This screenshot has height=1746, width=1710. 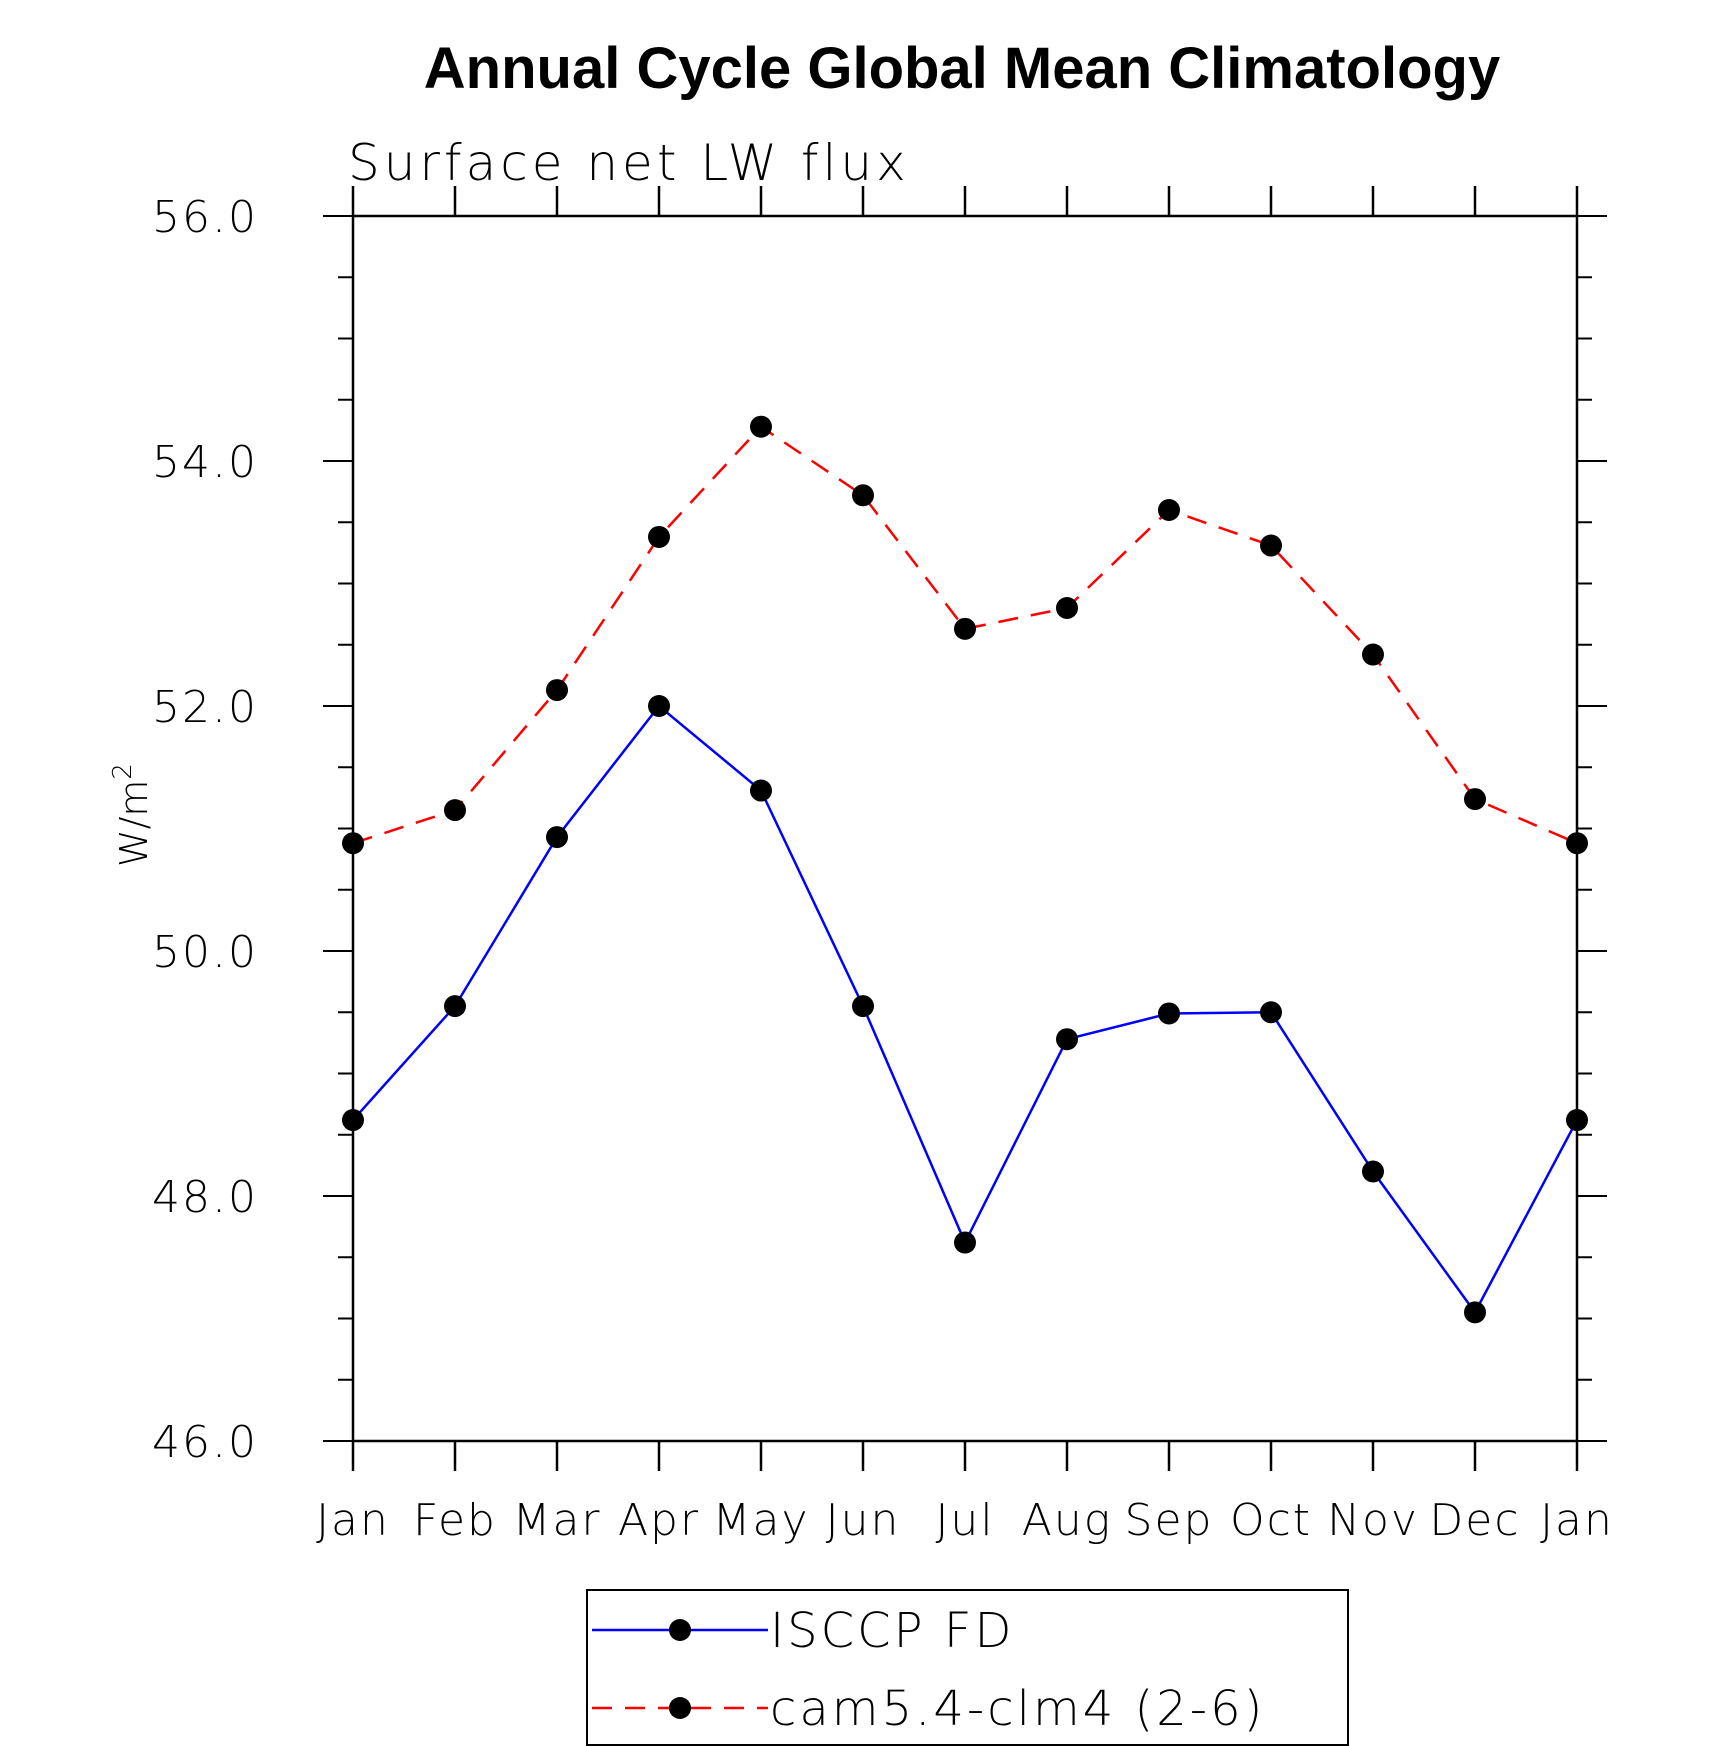 I want to click on chart-title: Annual Cycle Global Mean Climatology, so click(x=962, y=68).